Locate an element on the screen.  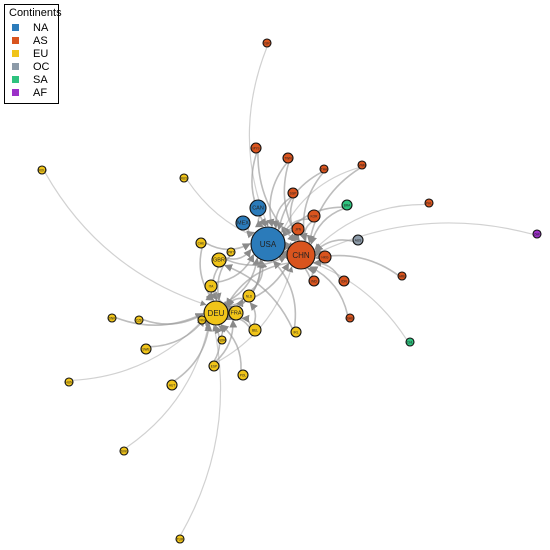
node-circle-rou is located at coordinates (42, 170).